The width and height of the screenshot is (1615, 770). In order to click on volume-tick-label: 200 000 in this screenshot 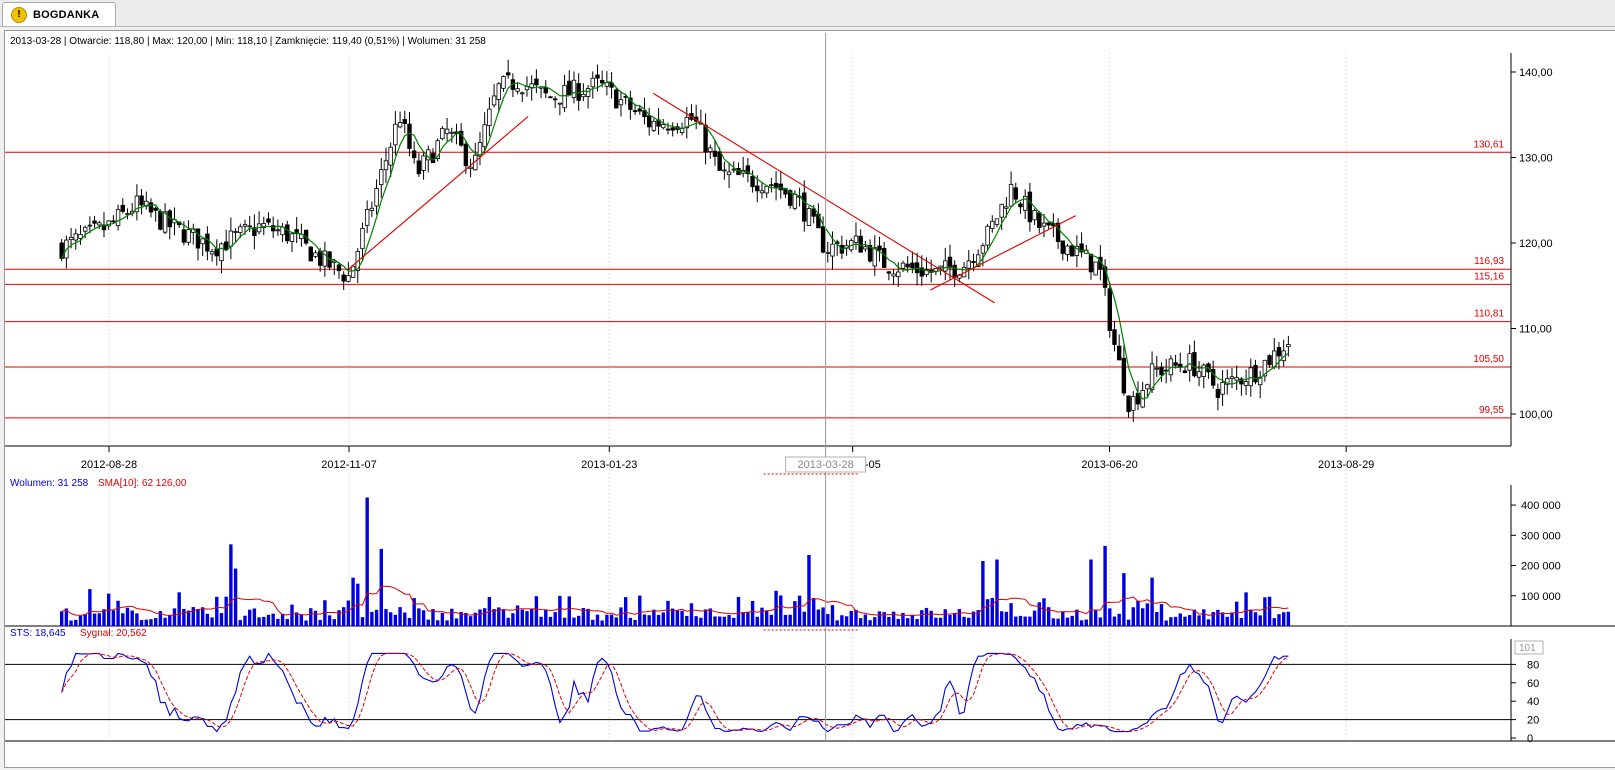, I will do `click(1541, 567)`.